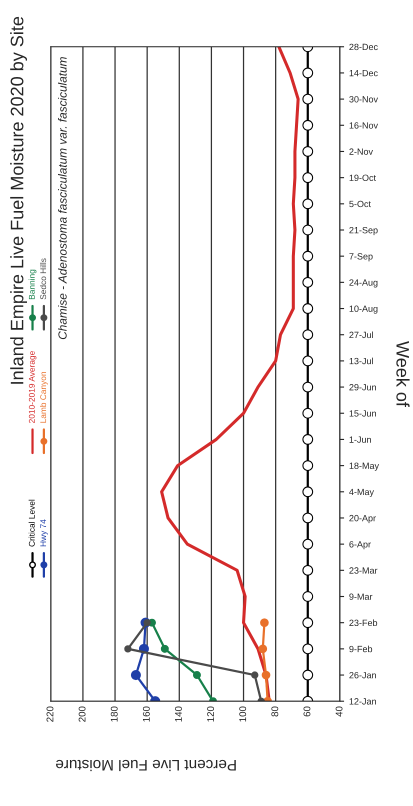  Describe the element at coordinates (363, 570) in the screenshot. I see `y-tick-label: 23-Mar` at that location.